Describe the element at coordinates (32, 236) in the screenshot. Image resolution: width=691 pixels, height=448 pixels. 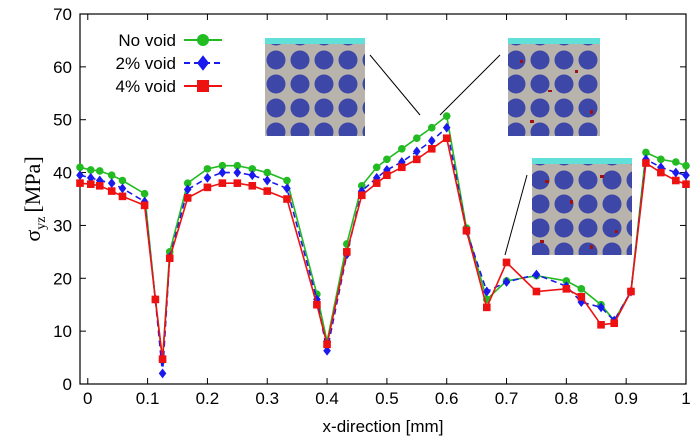
I see `y-label-symbol: σ` at that location.